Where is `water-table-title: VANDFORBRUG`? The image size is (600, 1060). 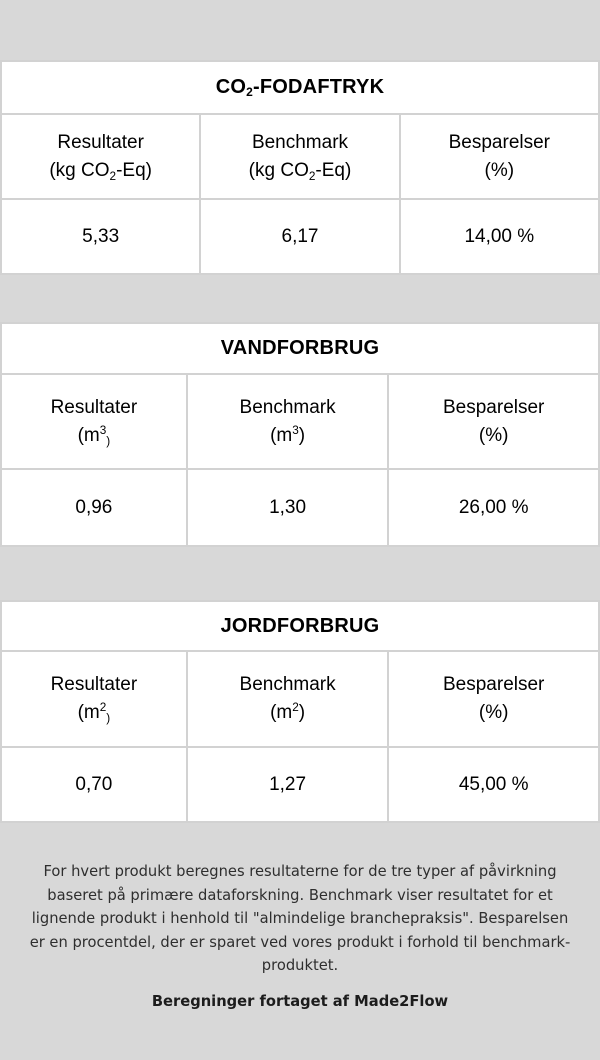
water-table-title: VANDFORBRUG is located at coordinates (300, 348).